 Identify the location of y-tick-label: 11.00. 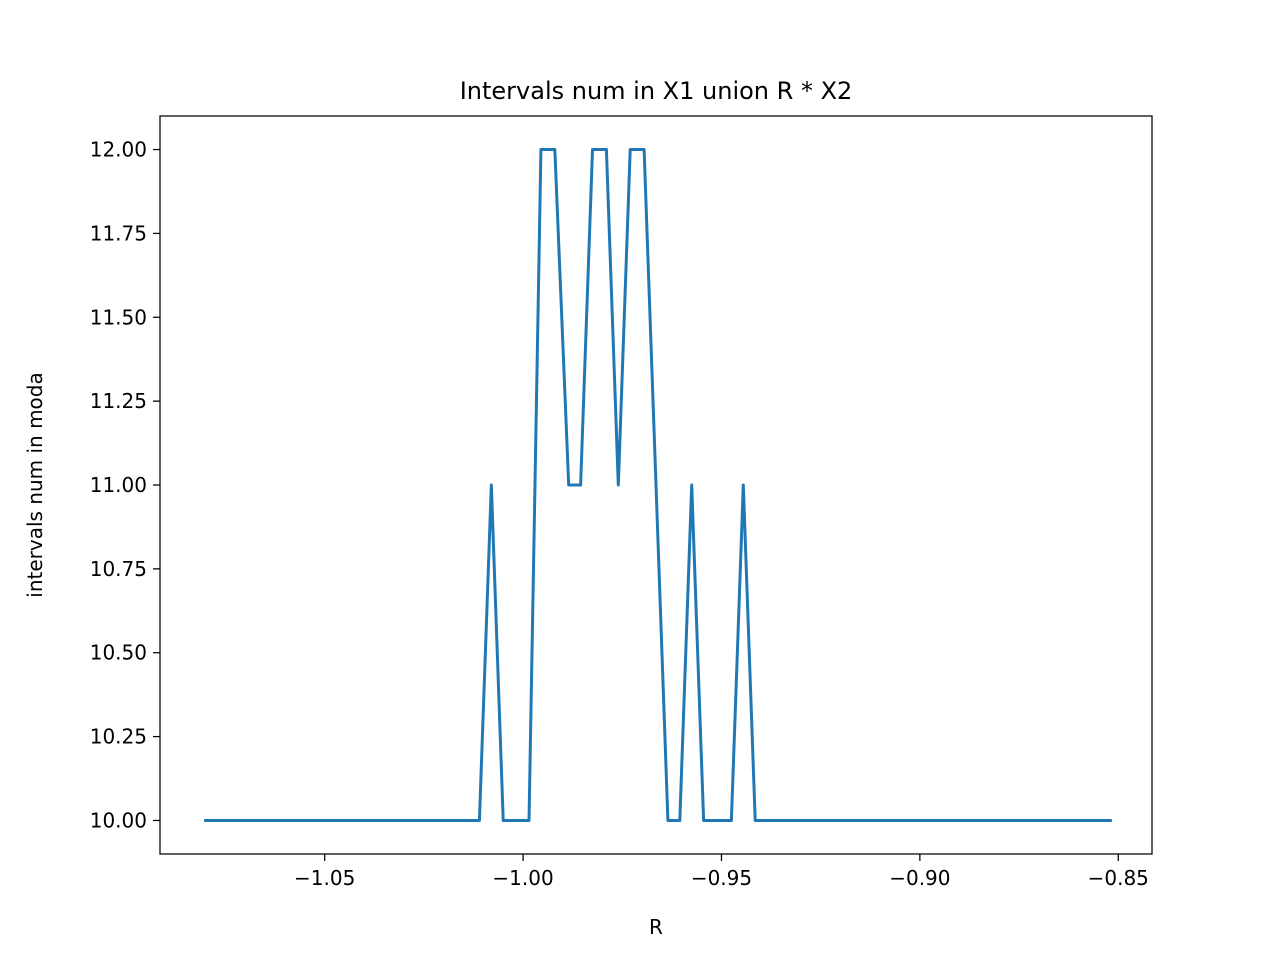
(118, 485).